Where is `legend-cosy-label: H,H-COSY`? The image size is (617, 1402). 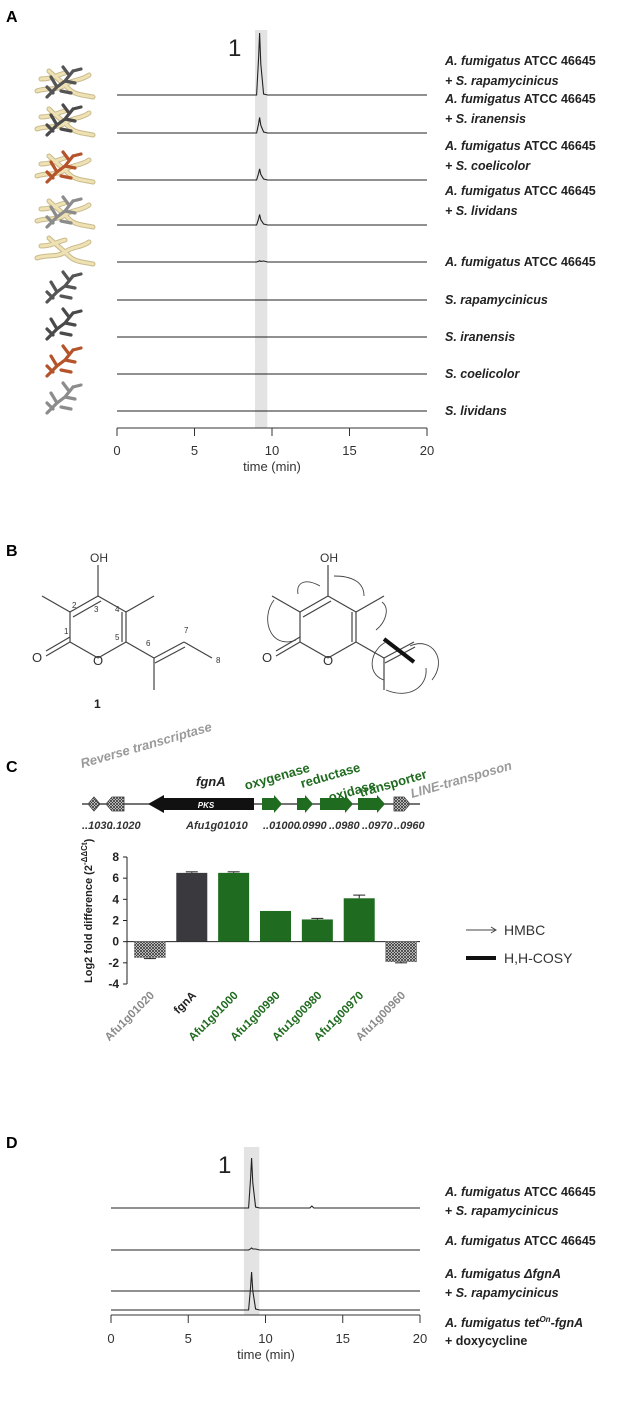 legend-cosy-label: H,H-COSY is located at coordinates (538, 958).